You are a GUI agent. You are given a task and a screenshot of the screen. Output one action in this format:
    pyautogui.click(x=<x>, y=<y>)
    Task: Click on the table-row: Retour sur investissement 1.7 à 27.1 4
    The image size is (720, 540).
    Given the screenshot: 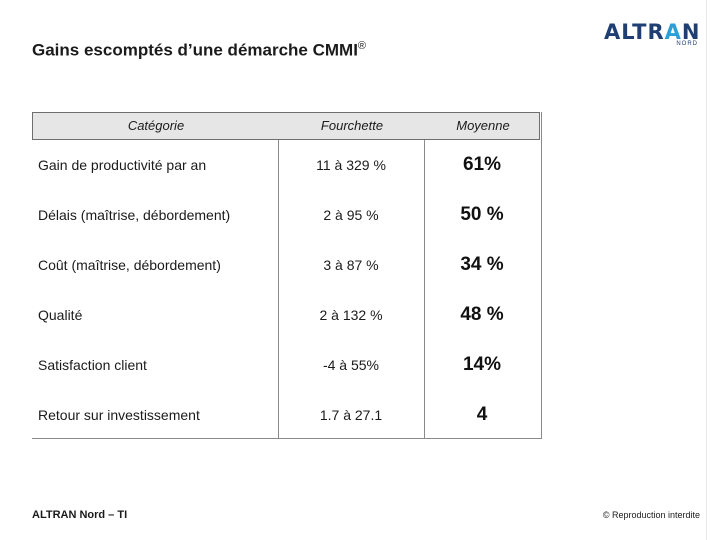 What is the action you would take?
    pyautogui.click(x=286, y=415)
    